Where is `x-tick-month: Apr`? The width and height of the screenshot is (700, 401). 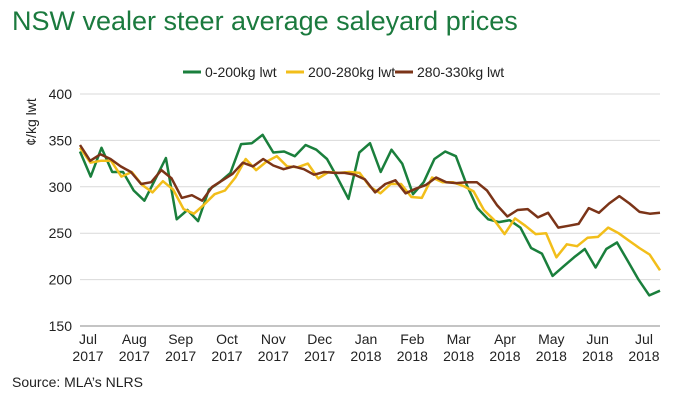
x-tick-month: Apr is located at coordinates (505, 339).